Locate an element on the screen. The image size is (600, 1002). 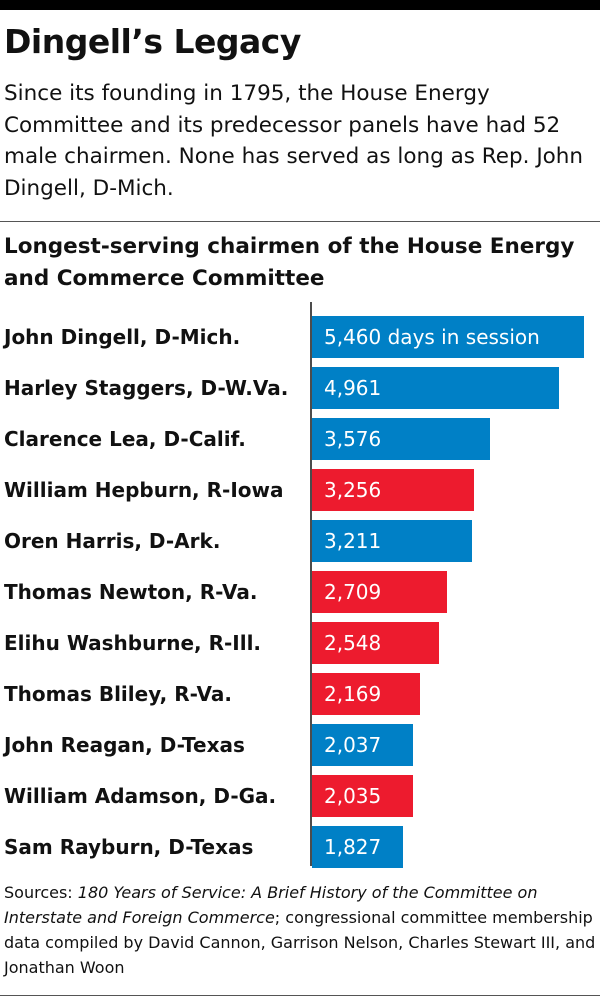
category-label: Thomas Bliley, R-Va. is located at coordinates (118, 694).